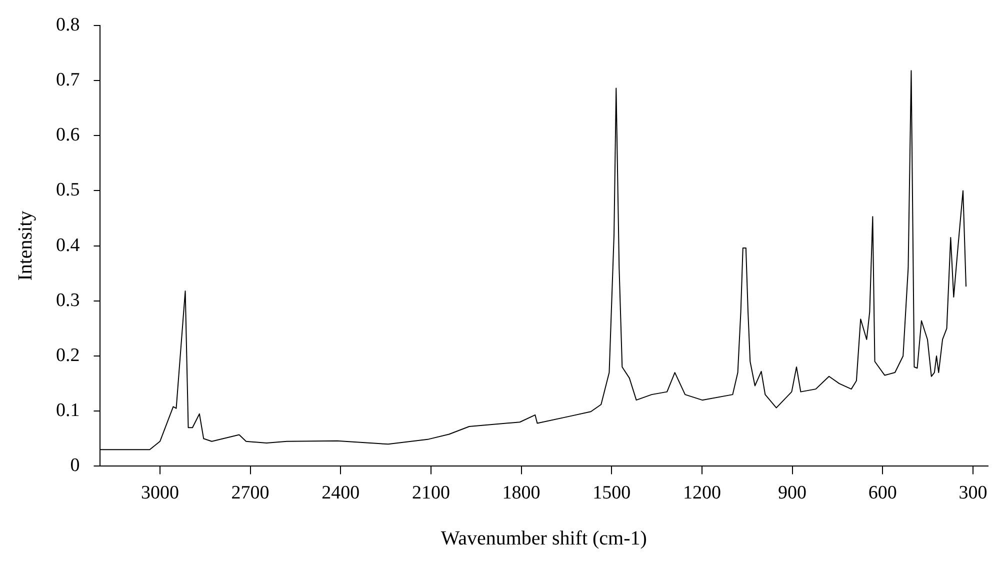  Describe the element at coordinates (68, 79) in the screenshot. I see `y-tick-label: 0.7` at that location.